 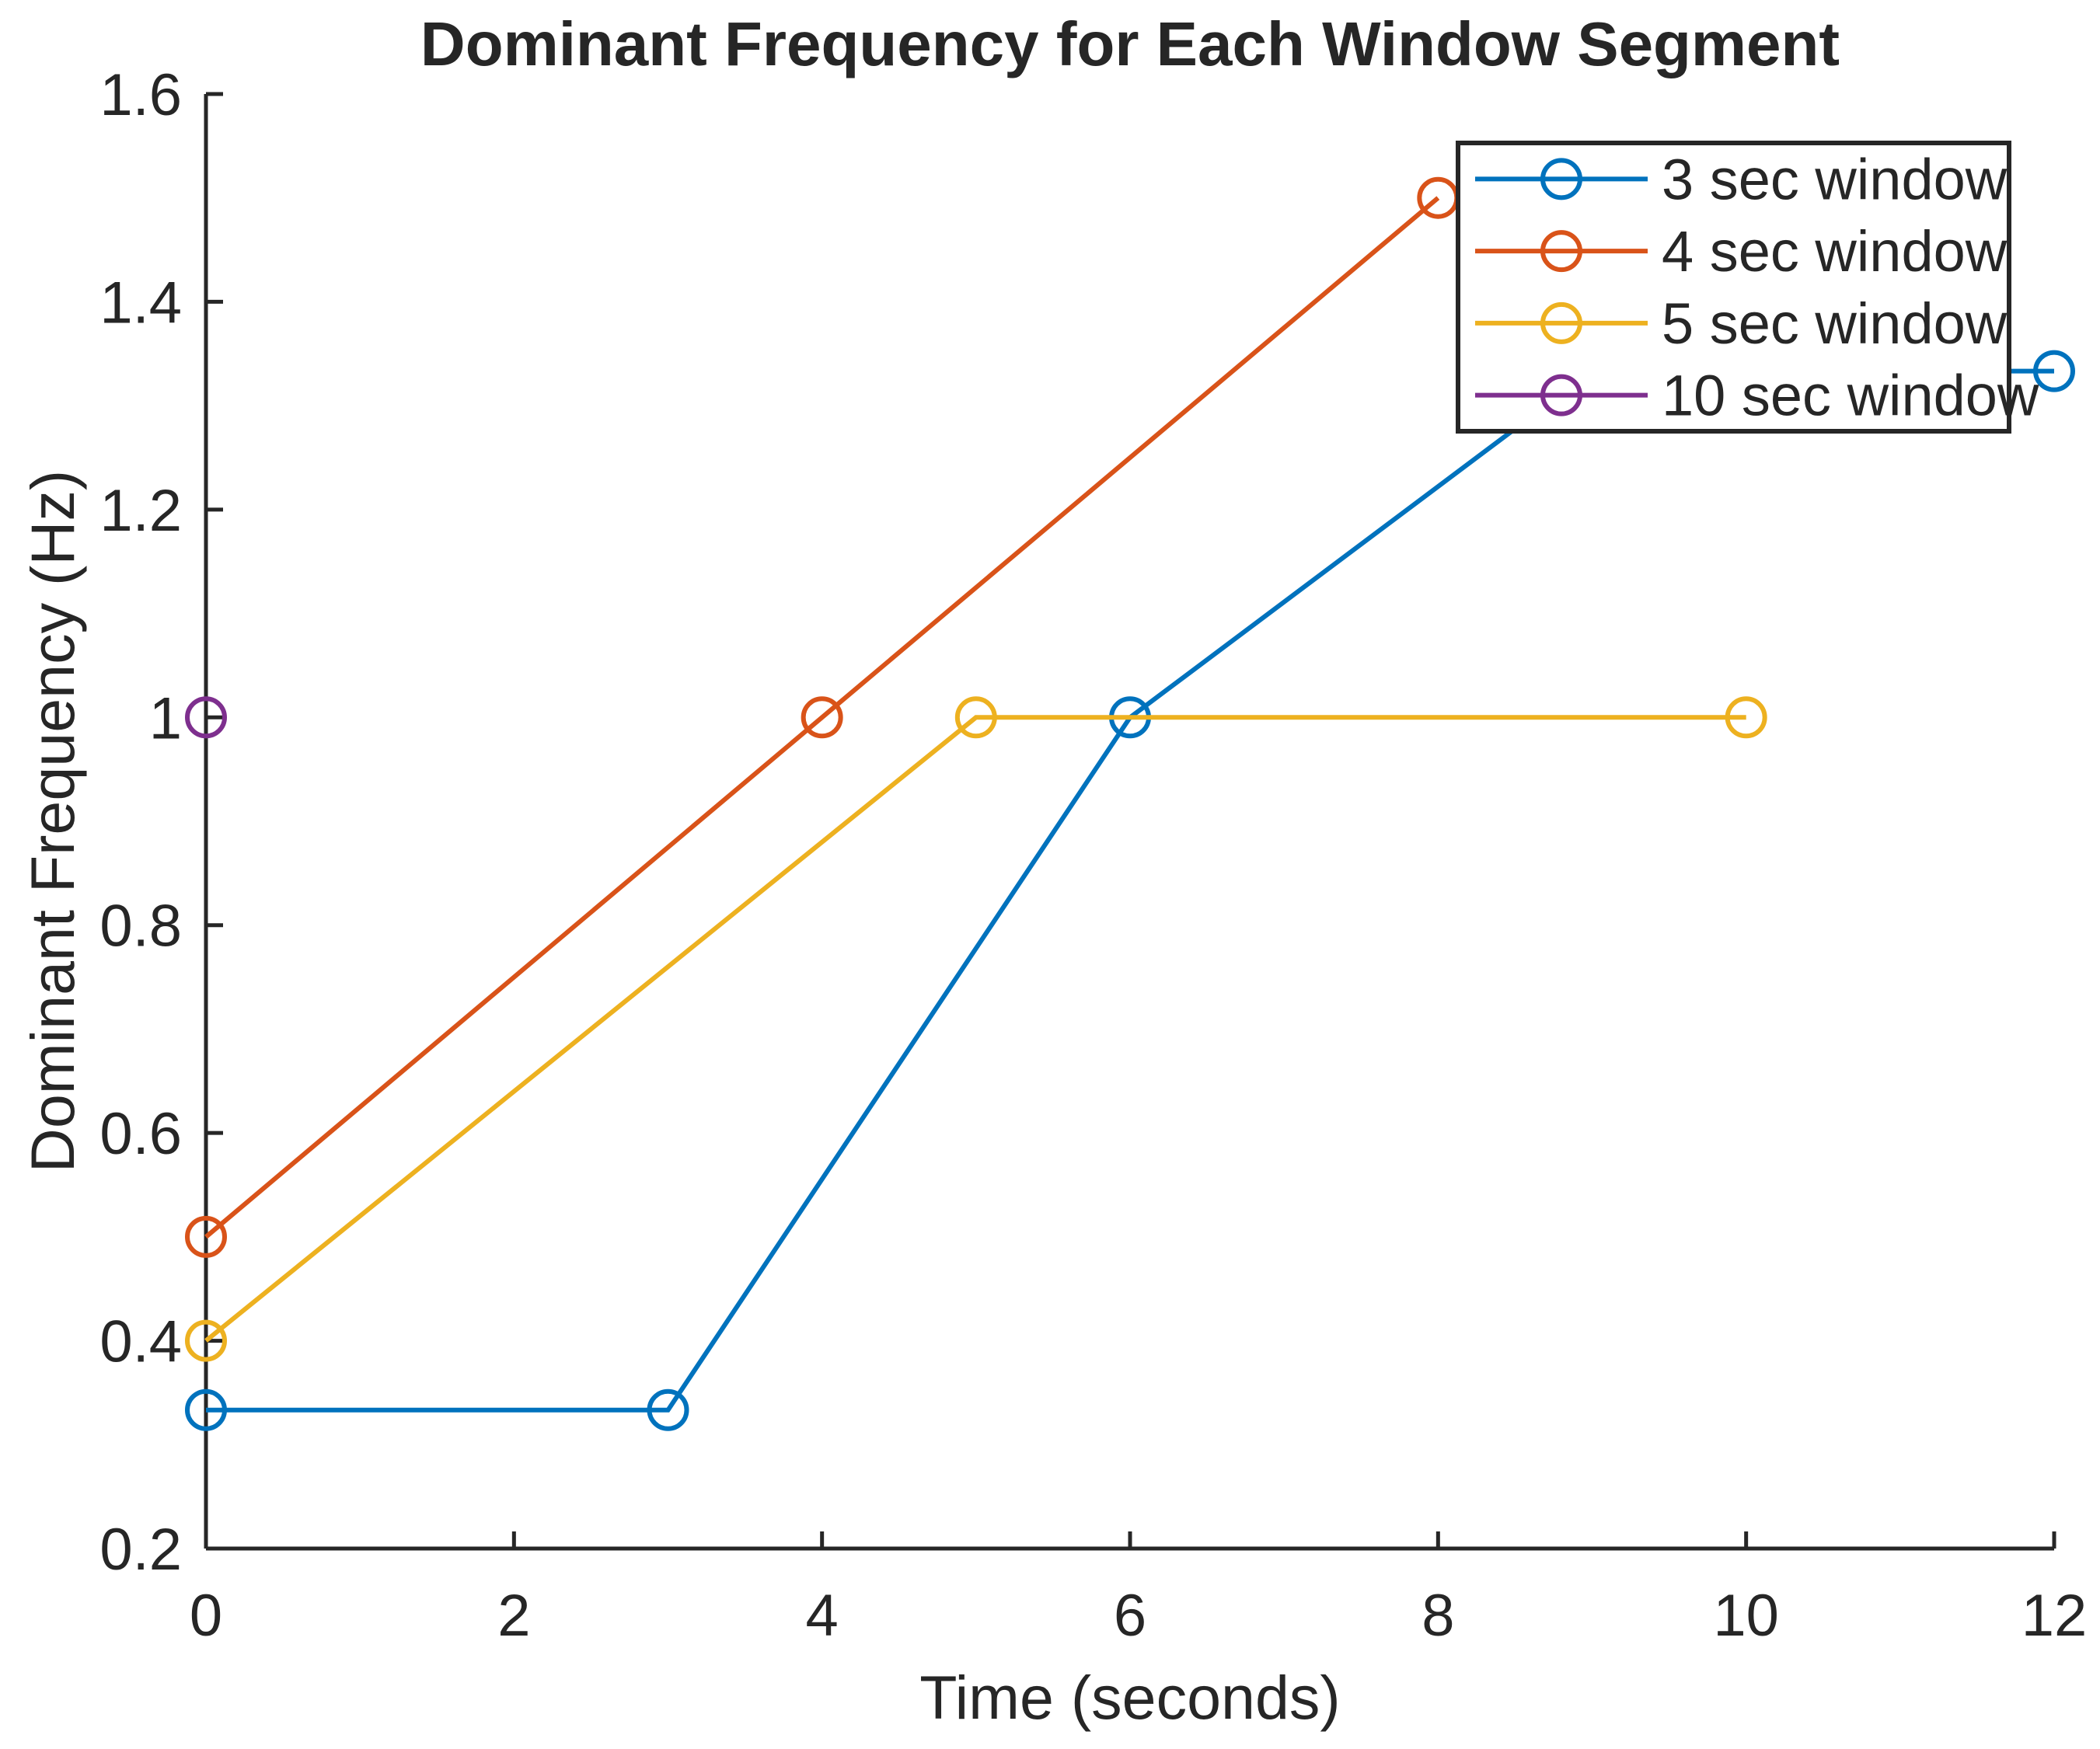 I want to click on y-tick-label: 0.2, so click(x=140, y=1550).